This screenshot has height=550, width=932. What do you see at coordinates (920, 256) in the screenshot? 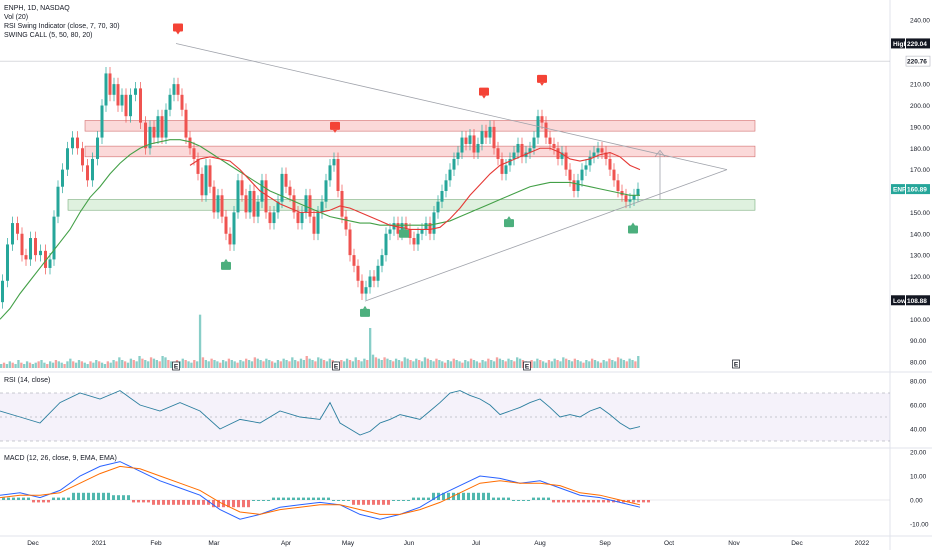
I see `price-tick-label: 130.00` at bounding box center [920, 256].